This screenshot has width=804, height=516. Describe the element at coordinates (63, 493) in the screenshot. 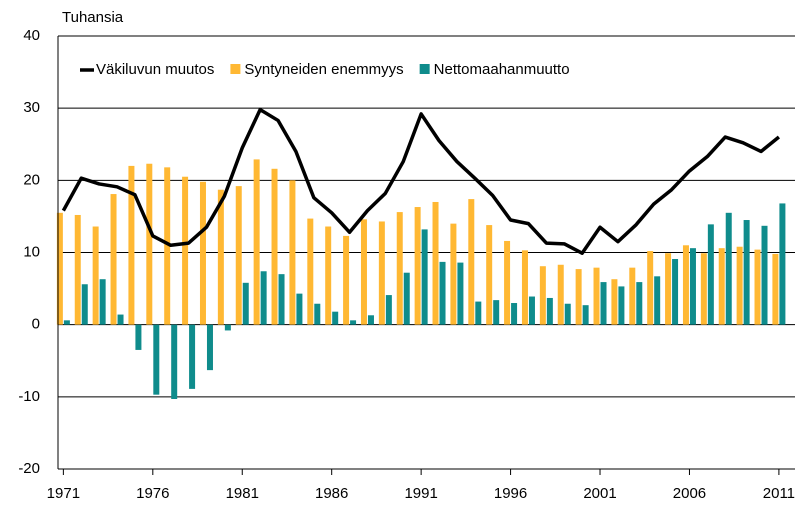

I see `x-tick-label: 1971` at that location.